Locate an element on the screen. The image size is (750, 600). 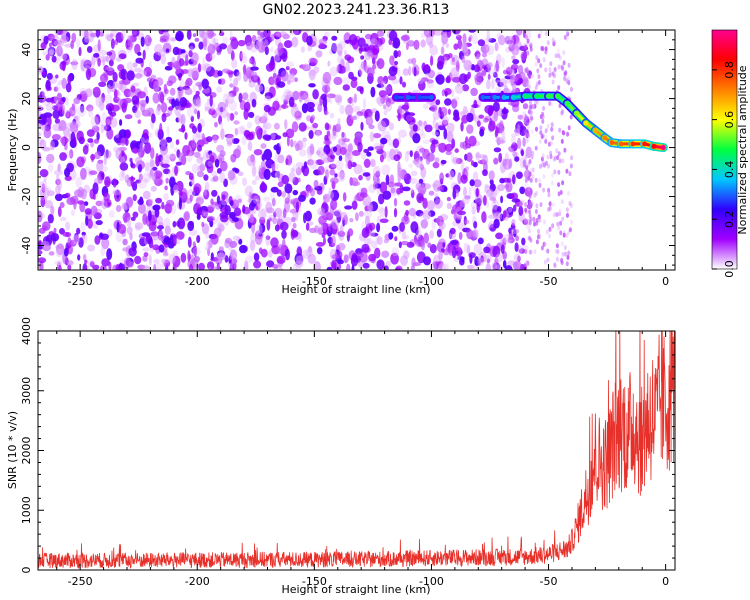
colorbar-tick-label: 0.6 is located at coordinates (729, 120).